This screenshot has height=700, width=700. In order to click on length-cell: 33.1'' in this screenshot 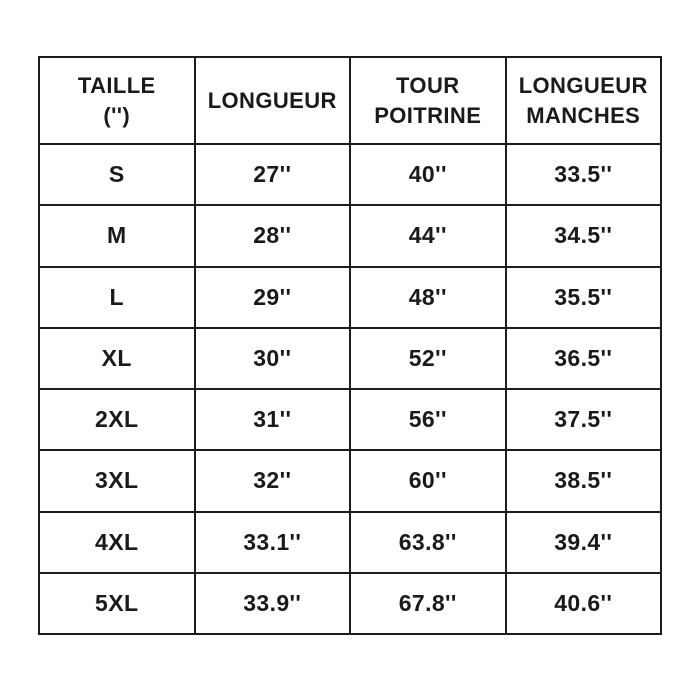, I will do `click(272, 542)`.